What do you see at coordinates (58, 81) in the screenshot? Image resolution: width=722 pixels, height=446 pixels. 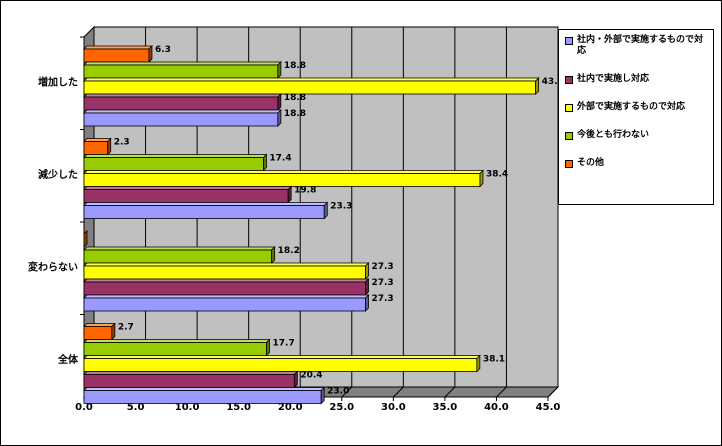 I see `y-category-label: 増加した` at bounding box center [58, 81].